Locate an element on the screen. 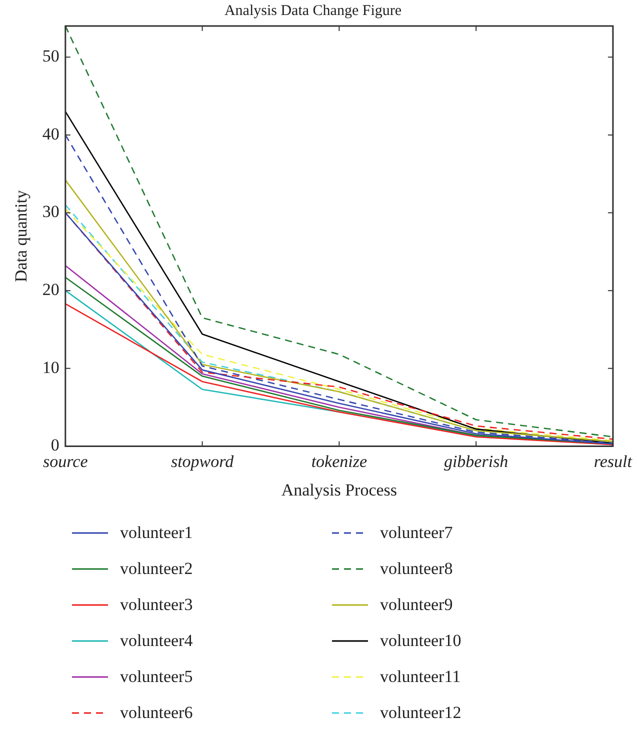 The width and height of the screenshot is (638, 731). x-tick-label: stopword is located at coordinates (202, 461).